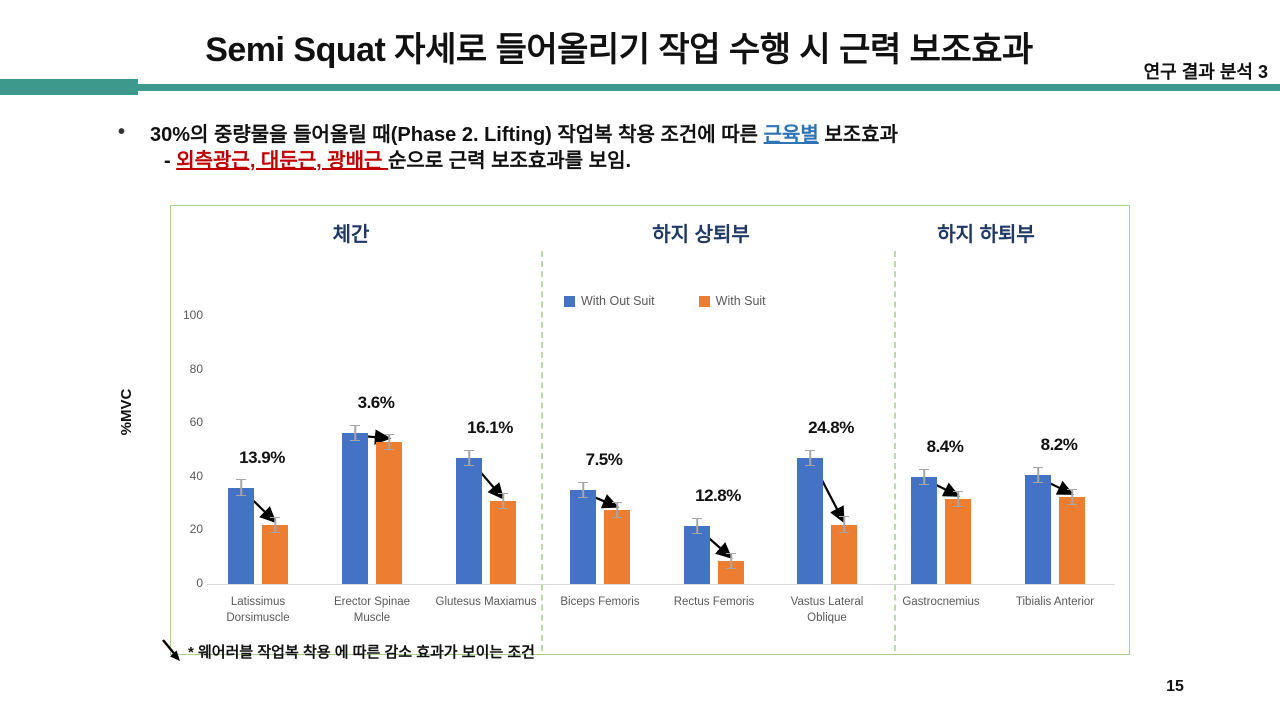  What do you see at coordinates (490, 428) in the screenshot?
I see `reduction-label: 16.1%` at bounding box center [490, 428].